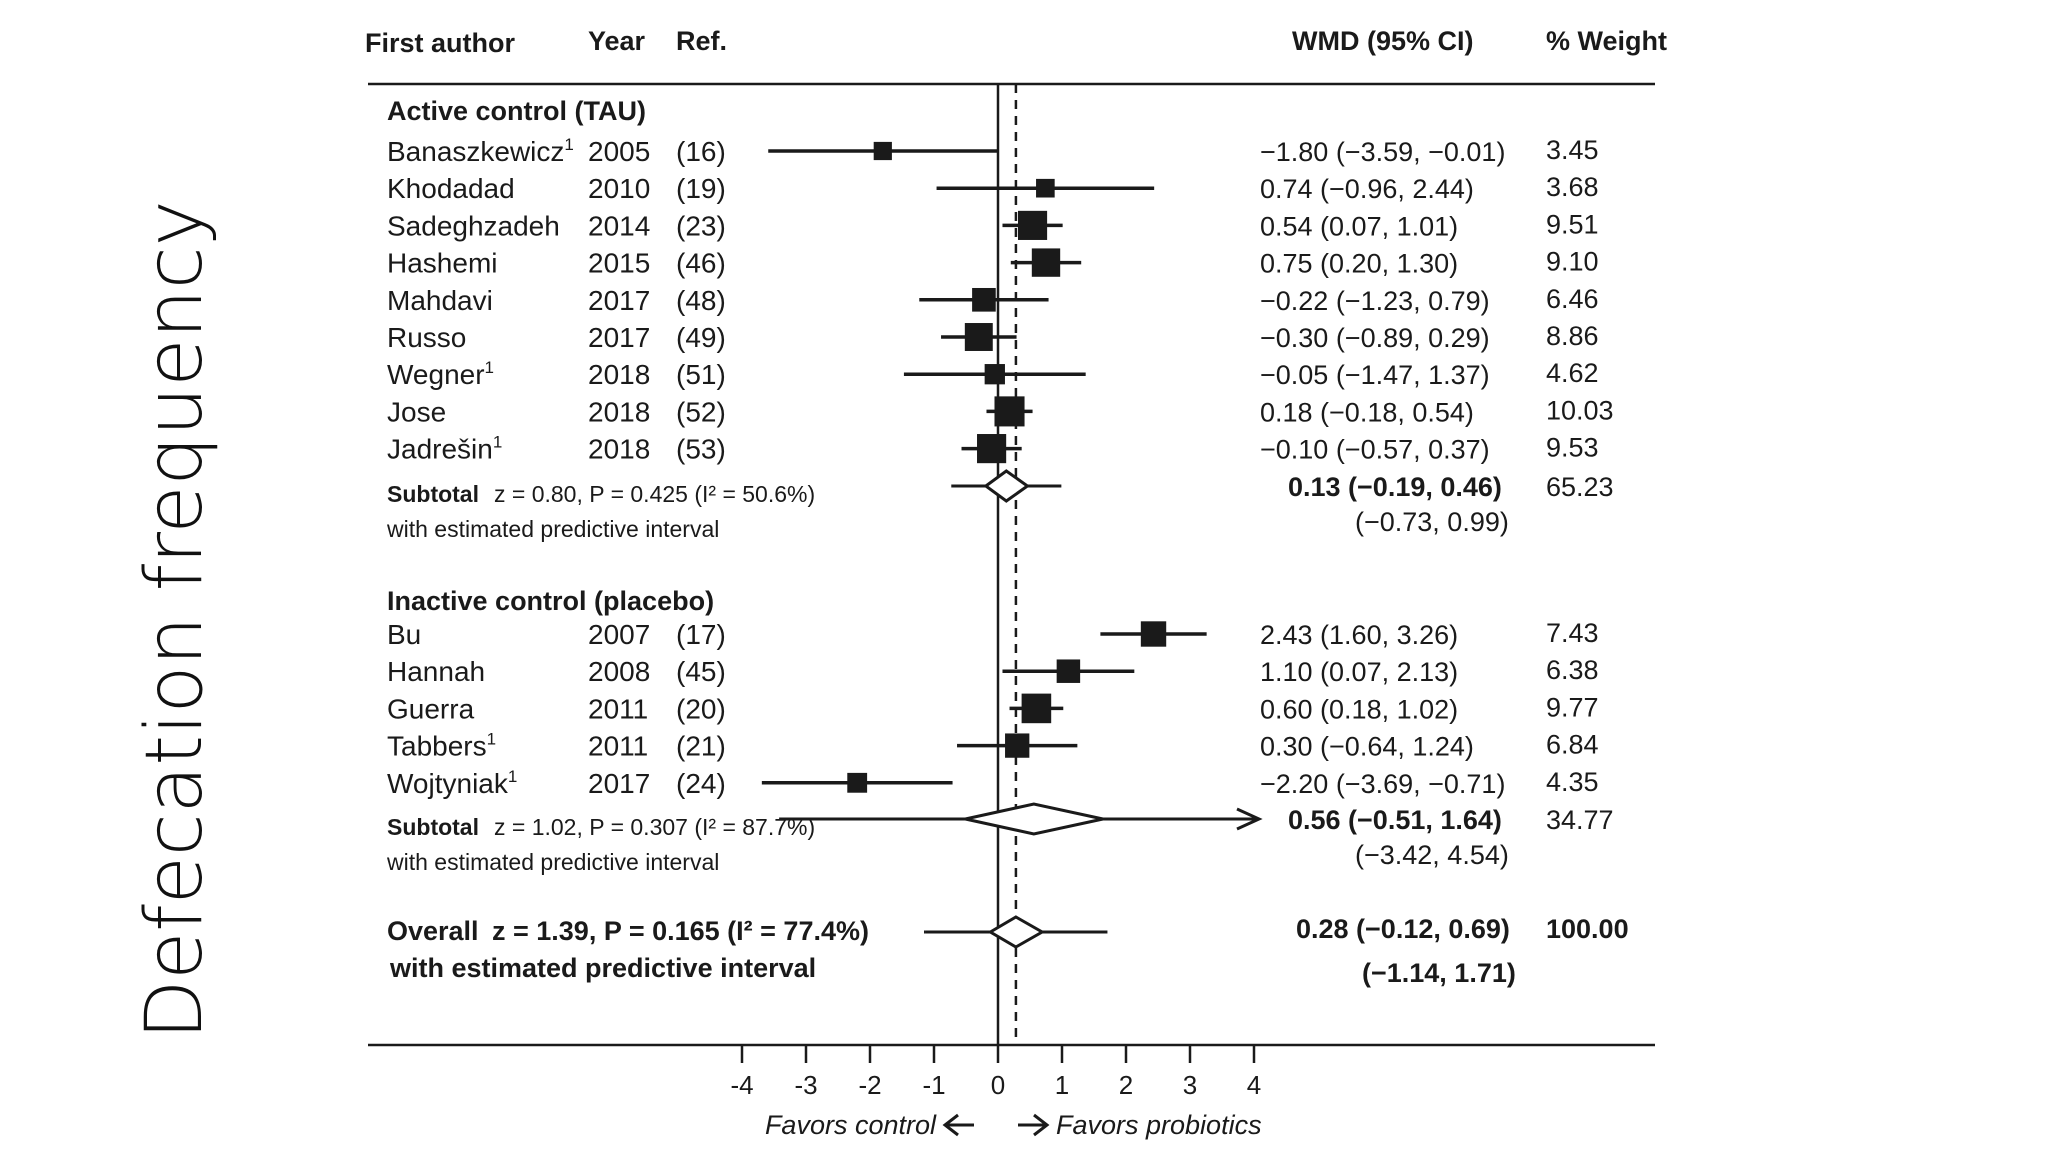 This screenshot has width=2048, height=1152. What do you see at coordinates (1190, 1085) in the screenshot?
I see `x-tick-label: 3` at bounding box center [1190, 1085].